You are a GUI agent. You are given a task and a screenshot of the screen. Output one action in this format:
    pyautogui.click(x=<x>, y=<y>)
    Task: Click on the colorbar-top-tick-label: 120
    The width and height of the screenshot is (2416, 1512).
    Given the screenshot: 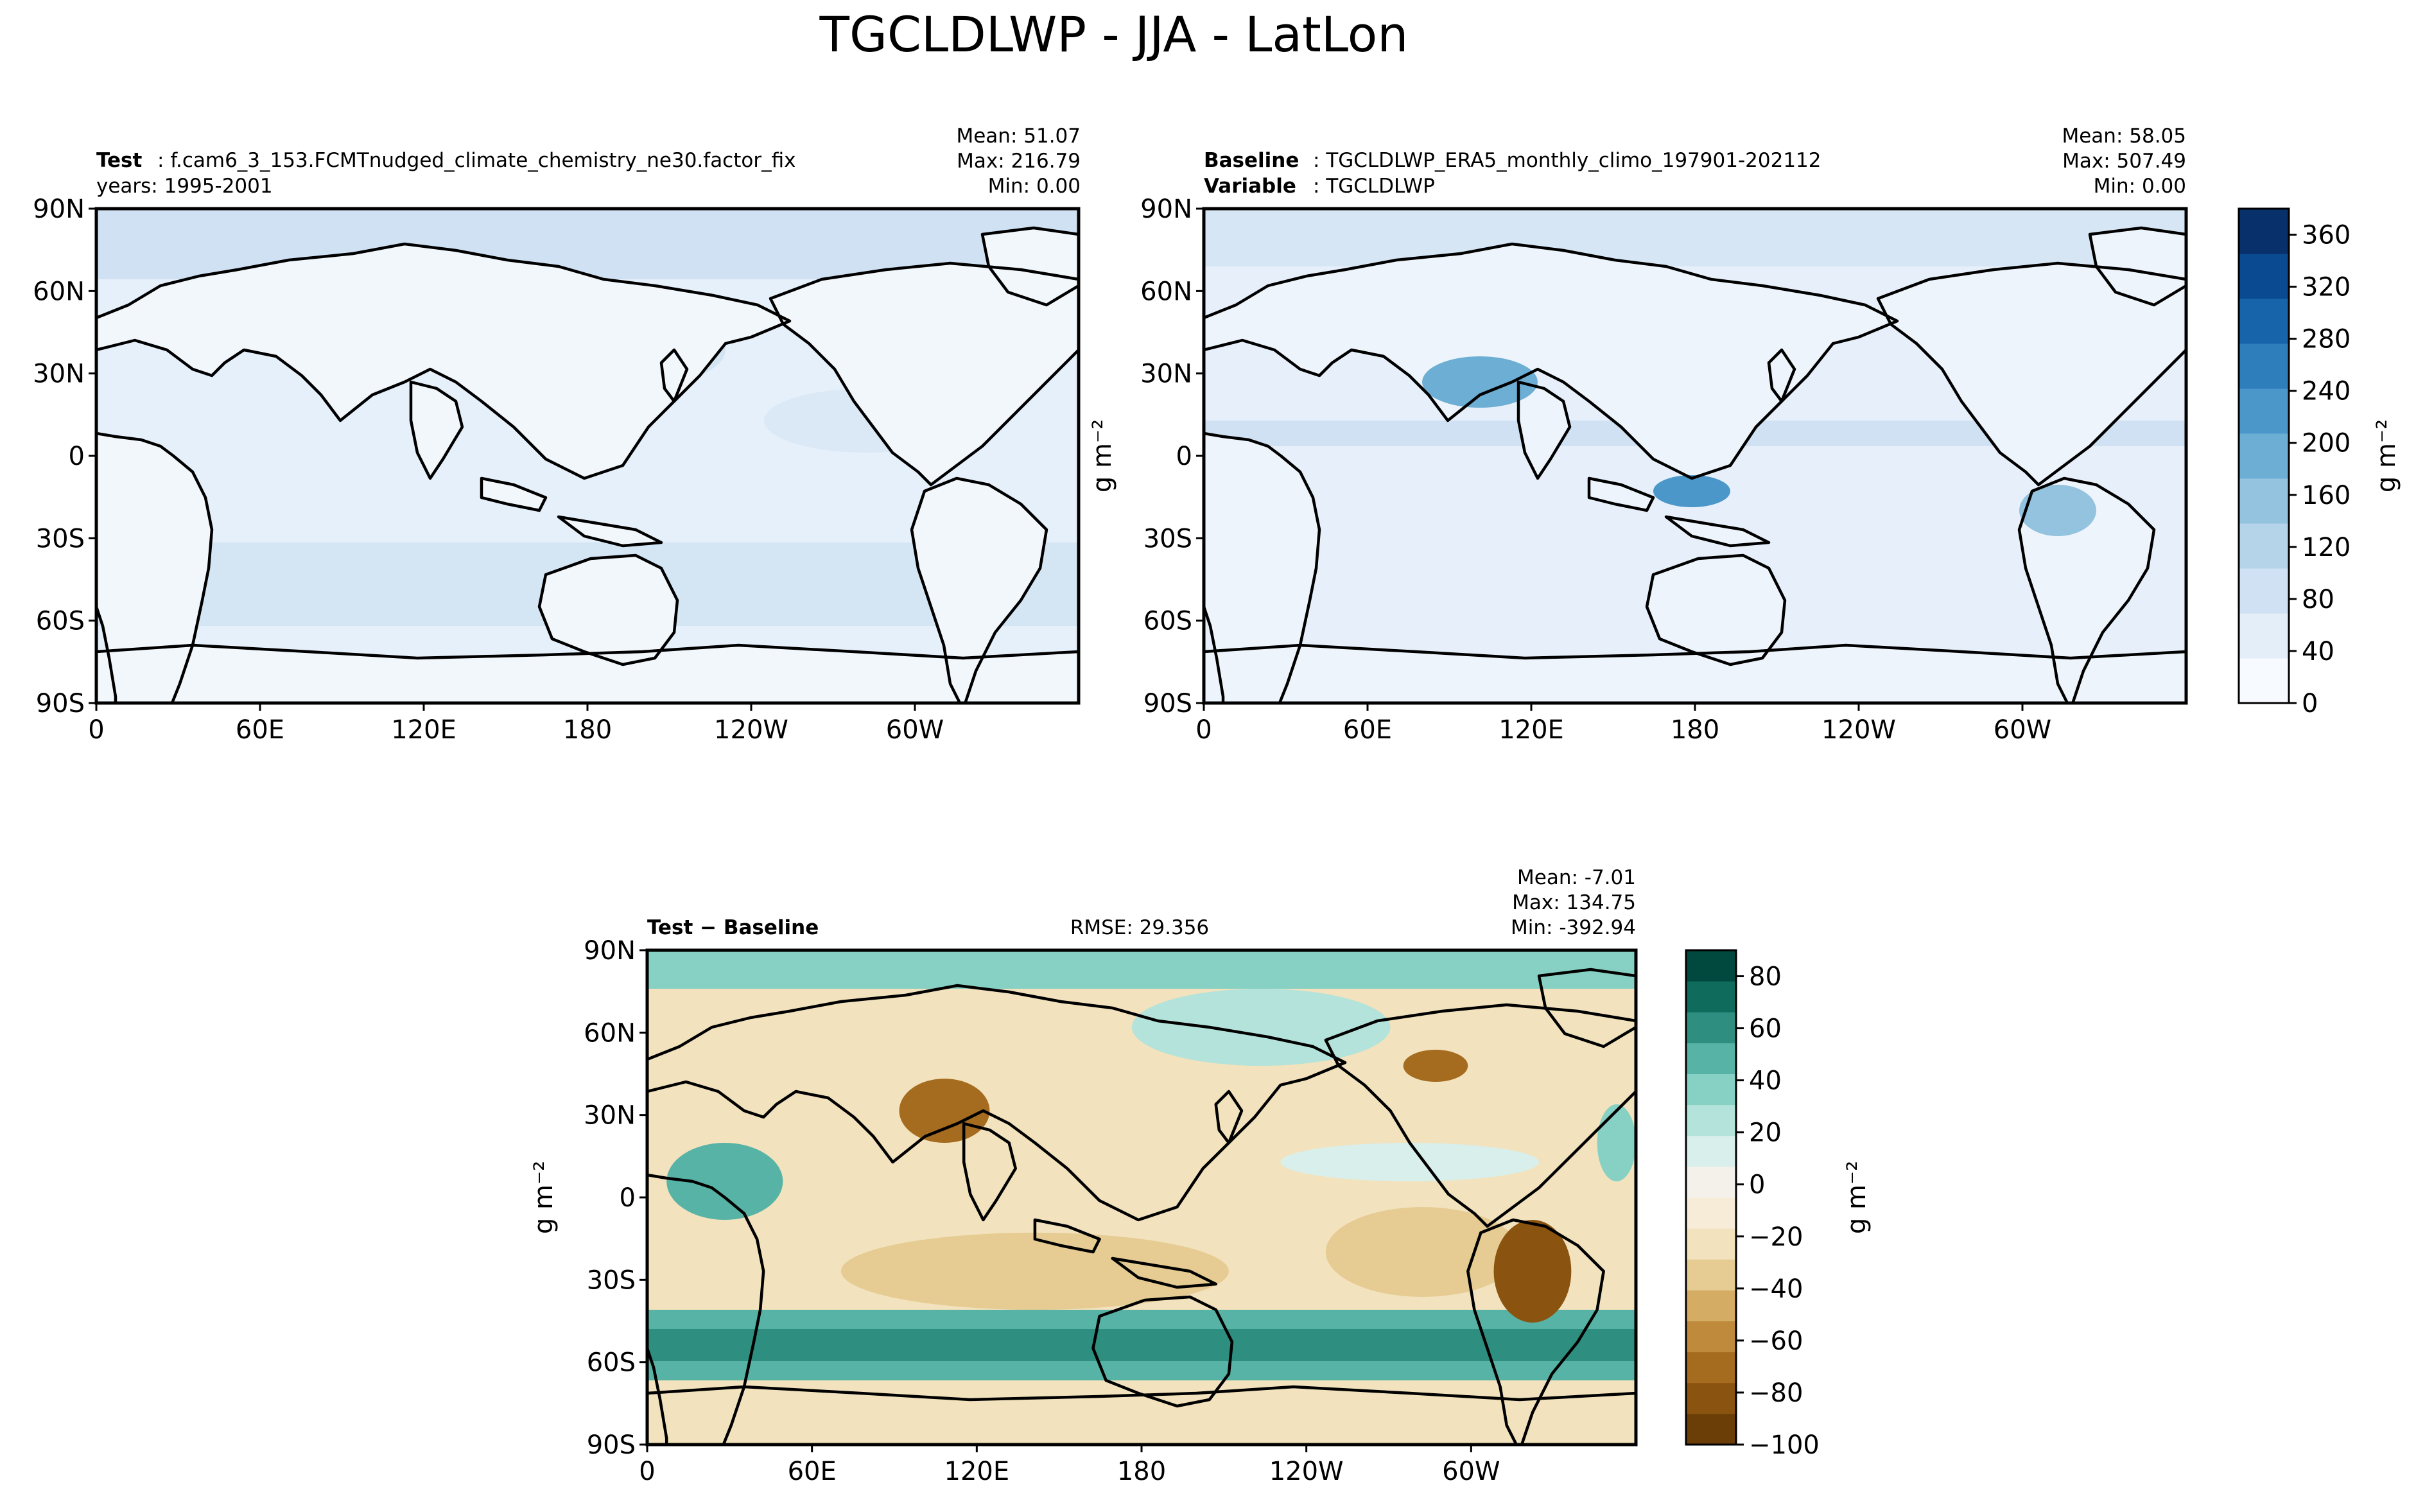 What is the action you would take?
    pyautogui.click(x=2326, y=547)
    